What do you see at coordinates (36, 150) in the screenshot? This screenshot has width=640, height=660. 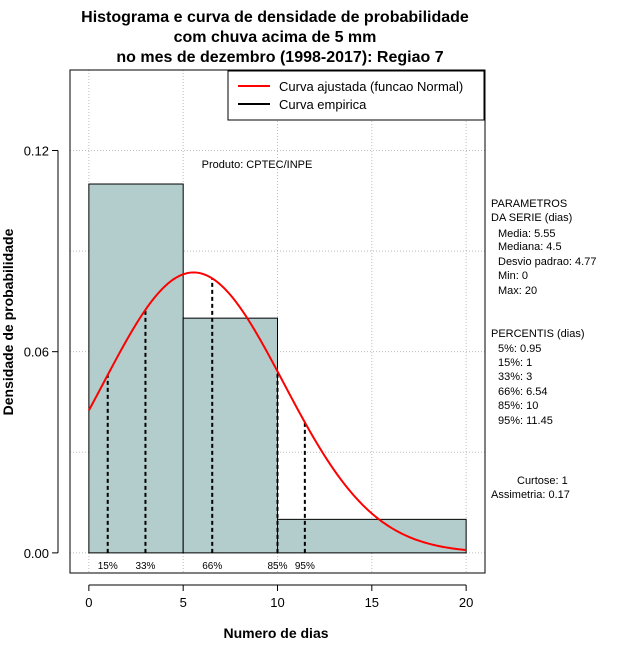 I see `y-tick-label: 0.12` at bounding box center [36, 150].